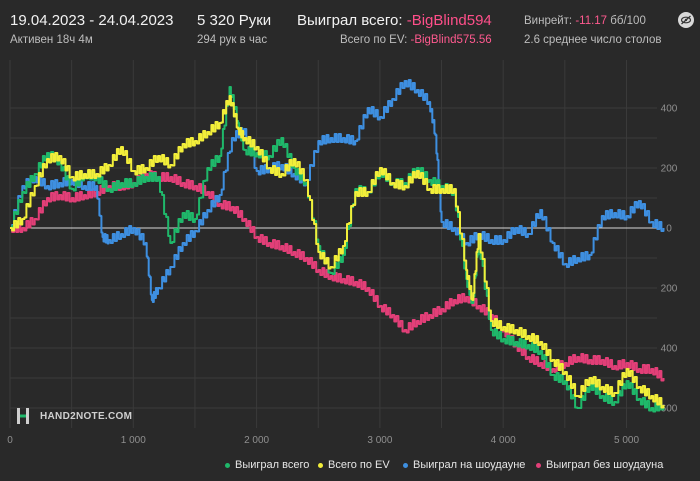 Image resolution: width=700 pixels, height=481 pixels. Describe the element at coordinates (669, 409) in the screenshot. I see `y-tick-label: 600` at that location.